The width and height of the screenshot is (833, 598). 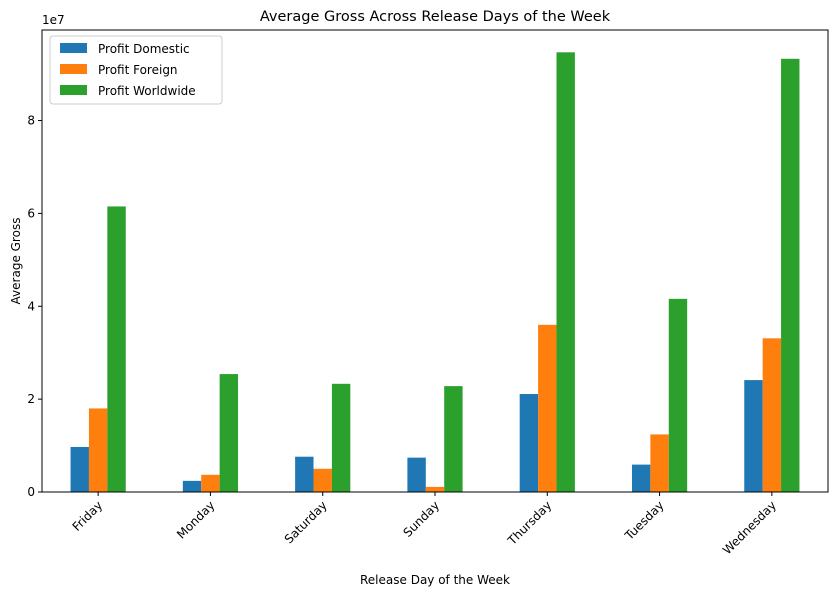 What do you see at coordinates (88, 516) in the screenshot?
I see `x-tick-label: Friday` at bounding box center [88, 516].